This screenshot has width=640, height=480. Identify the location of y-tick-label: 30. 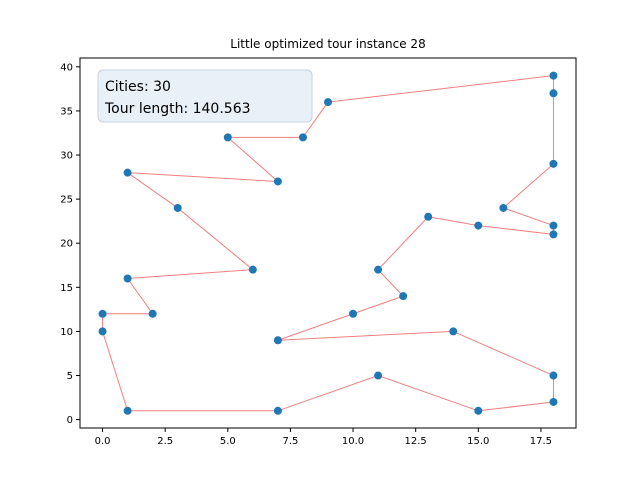
(66, 156).